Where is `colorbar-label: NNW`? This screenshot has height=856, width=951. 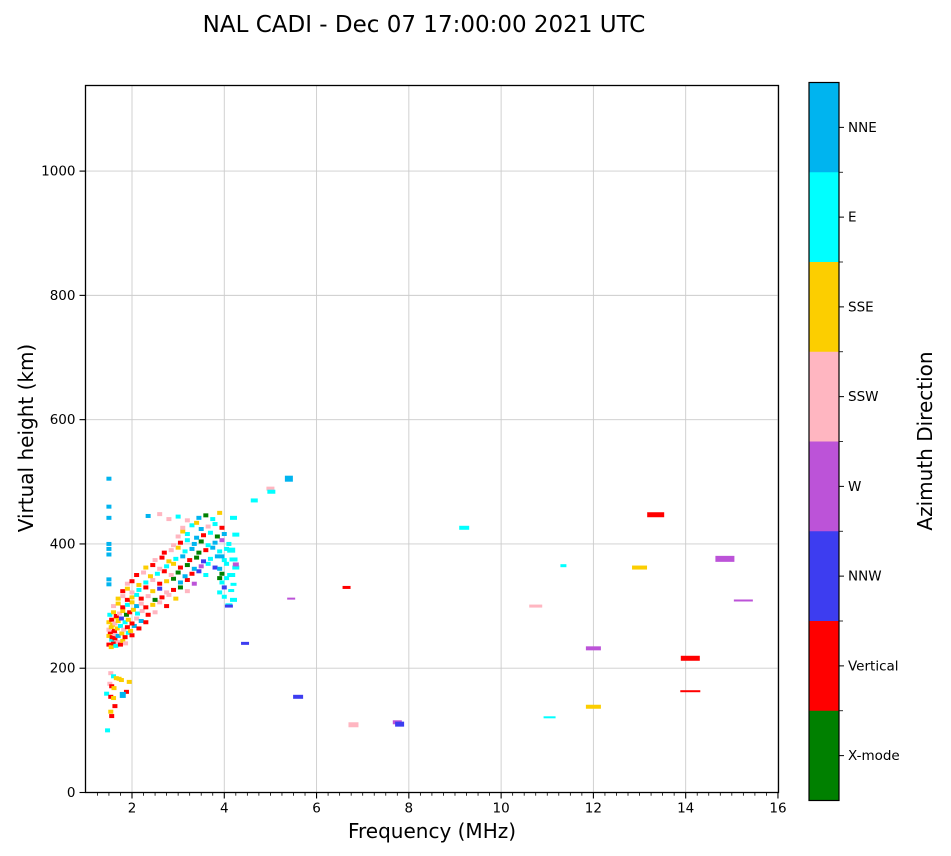
colorbar-label: NNW is located at coordinates (865, 577).